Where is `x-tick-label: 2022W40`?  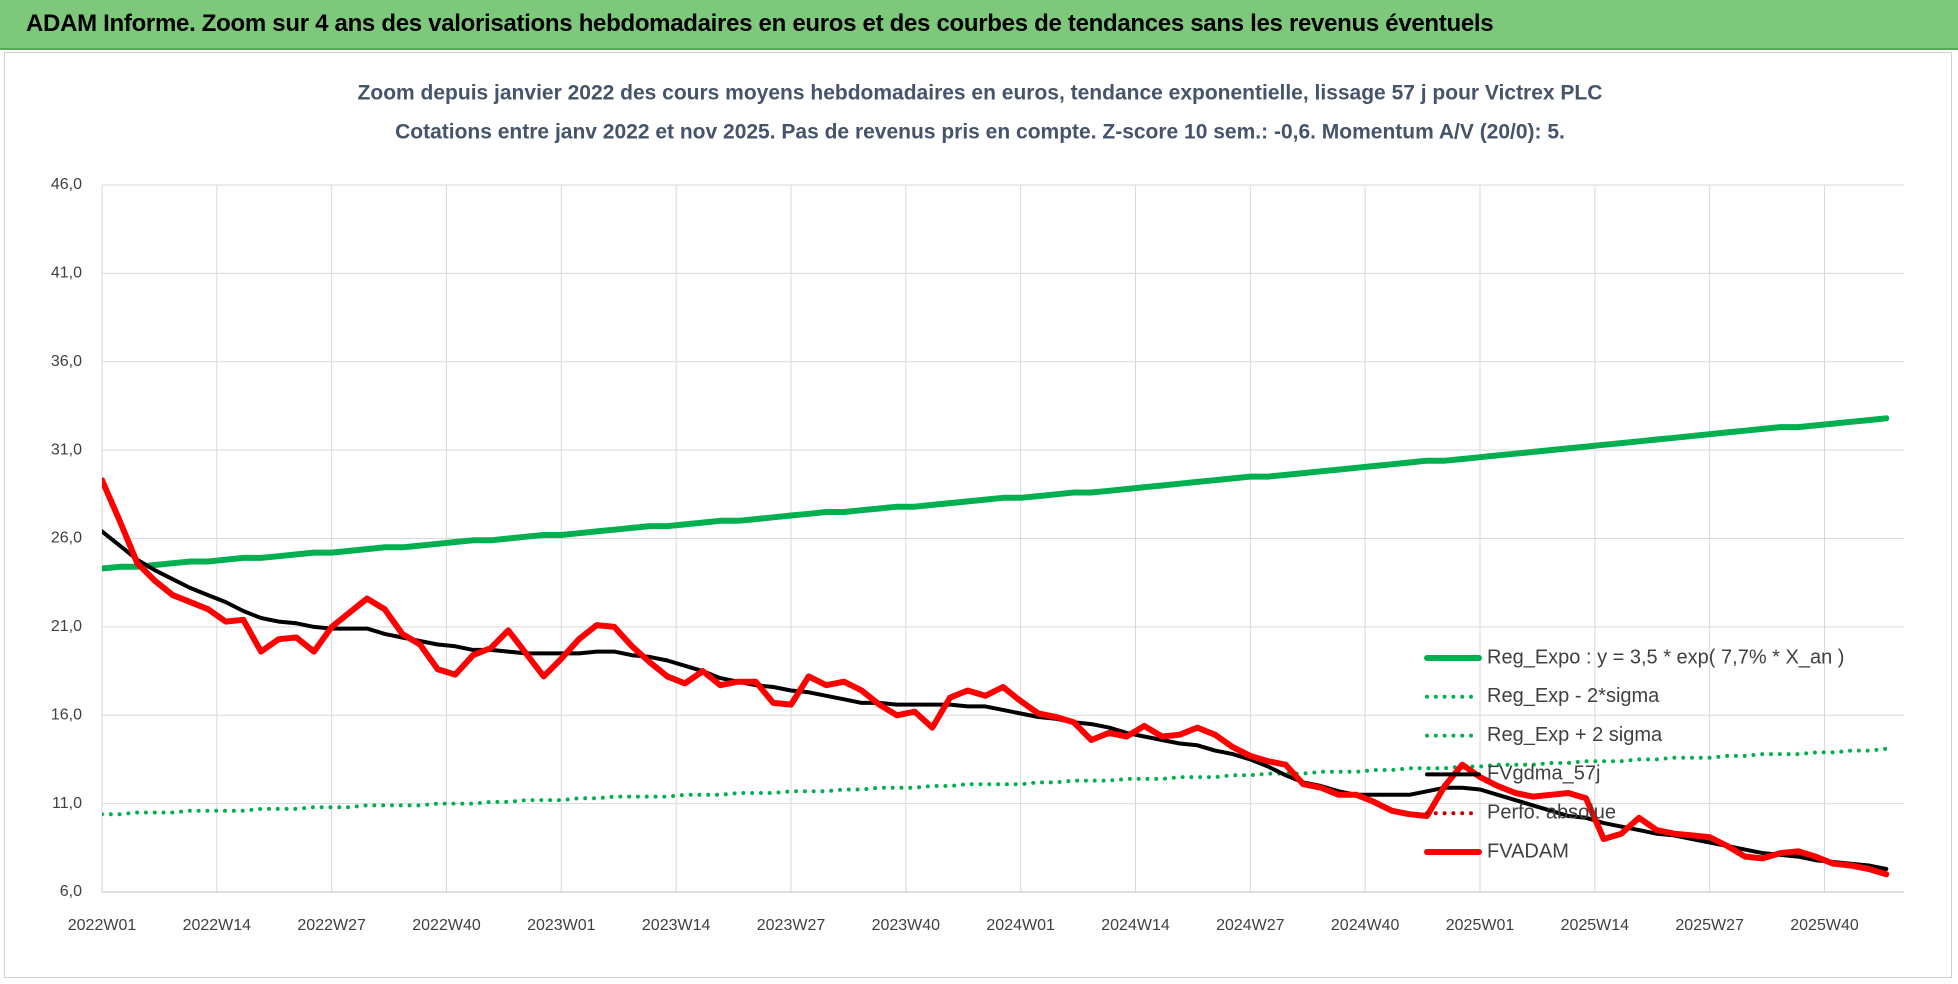 x-tick-label: 2022W40 is located at coordinates (446, 925).